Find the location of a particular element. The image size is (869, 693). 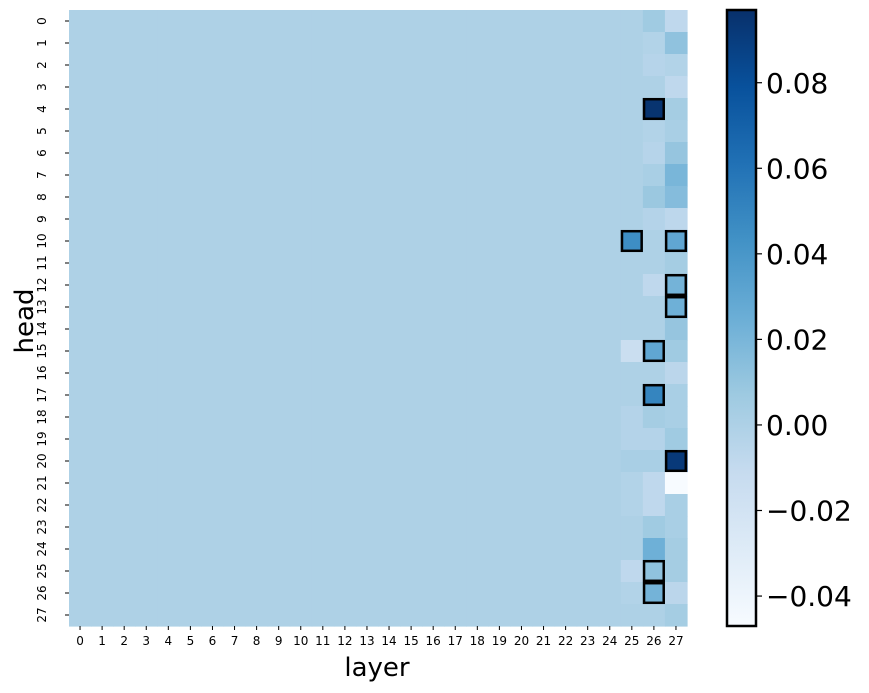

colorbar-ticks: 0.08 0.06 0.04 0.02 0.00 −0.02 −0.04 is located at coordinates (804, 340).